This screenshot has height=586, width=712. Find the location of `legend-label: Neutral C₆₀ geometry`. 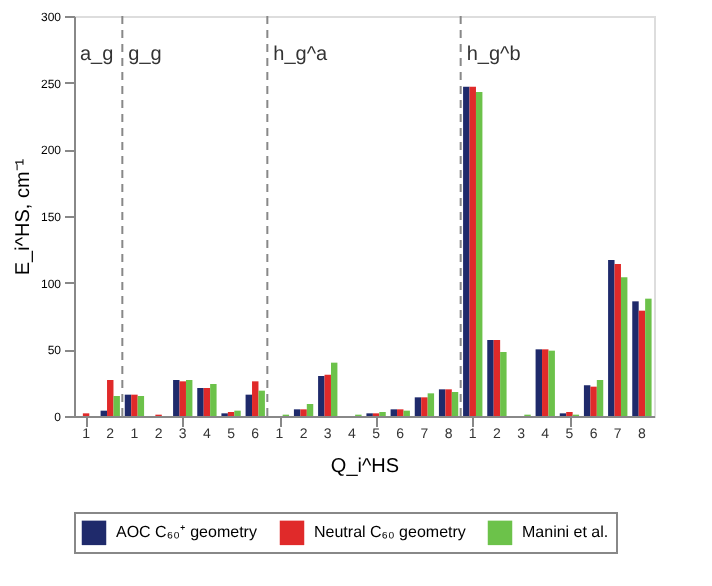

legend-label: Neutral C₆₀ geometry is located at coordinates (390, 531).